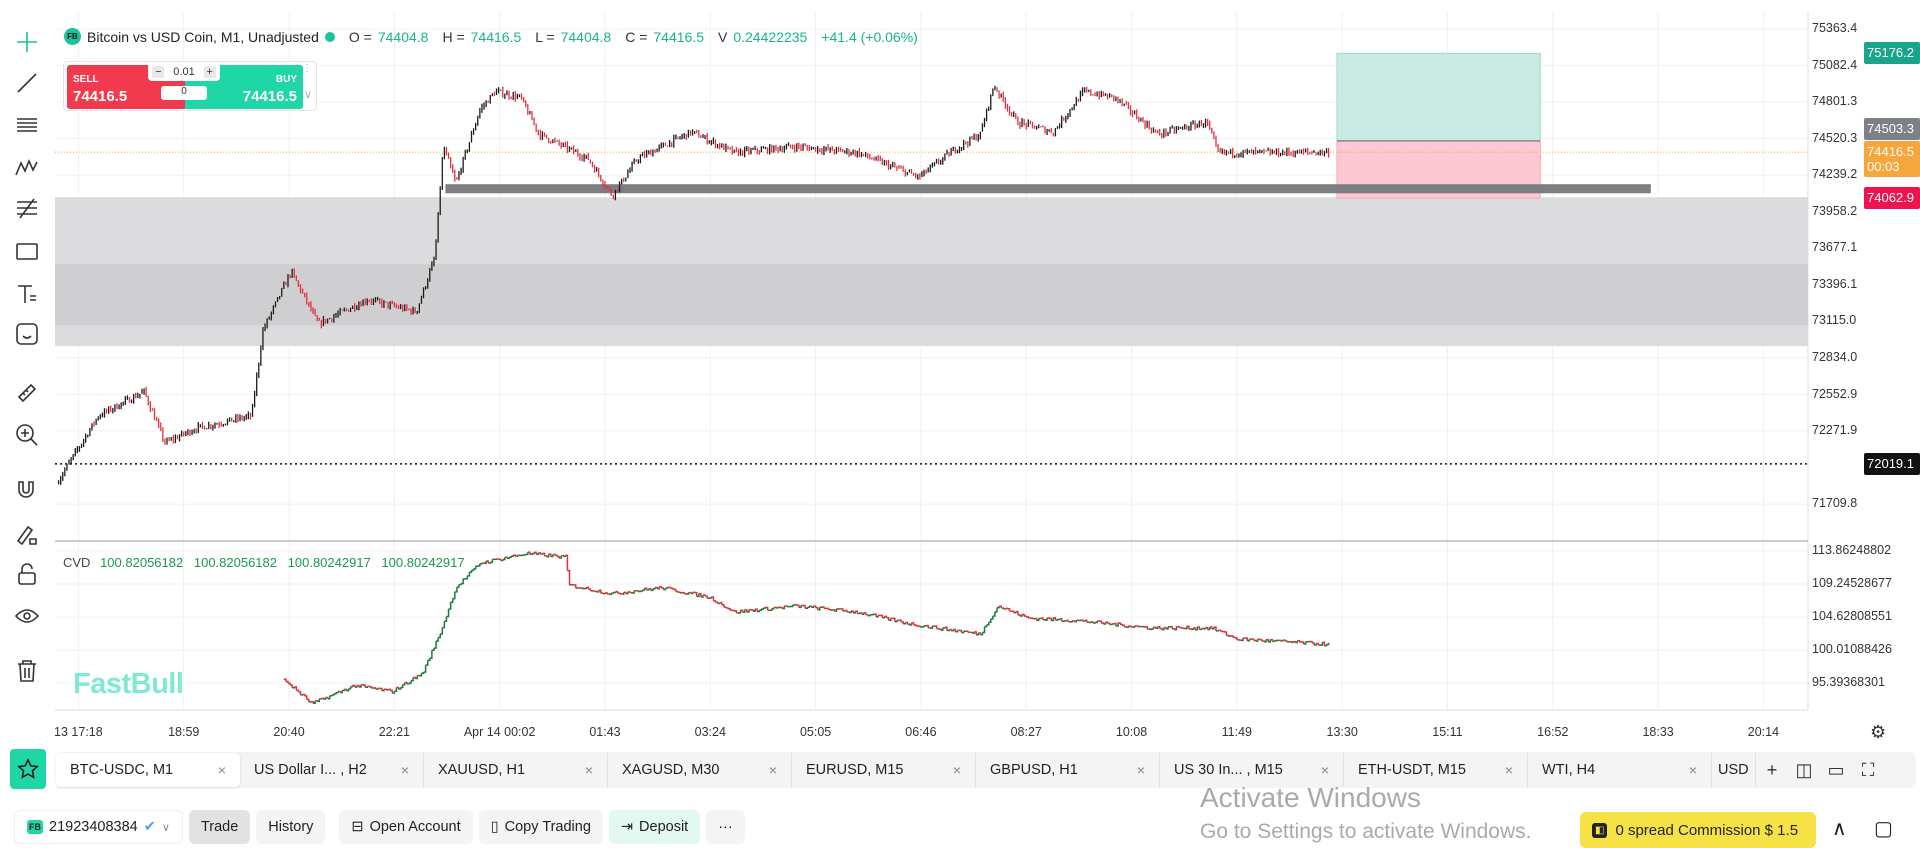 The height and width of the screenshot is (848, 1920). What do you see at coordinates (302, 68) in the screenshot?
I see `drag-handle-icon: ⋮⋮` at bounding box center [302, 68].